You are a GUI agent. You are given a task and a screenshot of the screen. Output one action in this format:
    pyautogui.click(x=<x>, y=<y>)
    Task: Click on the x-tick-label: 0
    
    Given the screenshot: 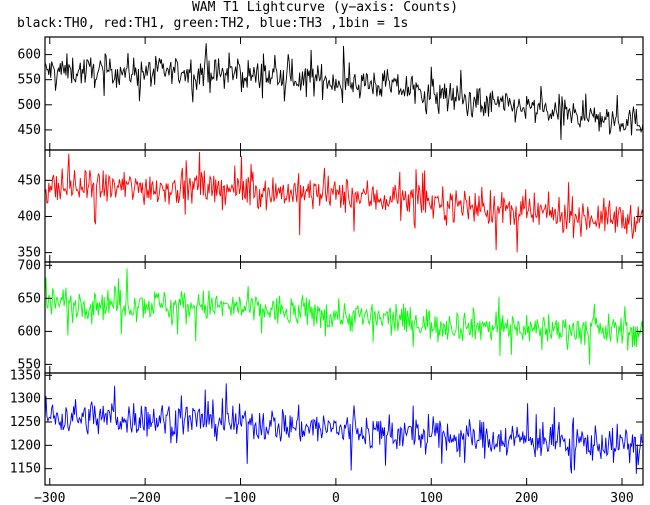 What is the action you would take?
    pyautogui.click(x=336, y=498)
    